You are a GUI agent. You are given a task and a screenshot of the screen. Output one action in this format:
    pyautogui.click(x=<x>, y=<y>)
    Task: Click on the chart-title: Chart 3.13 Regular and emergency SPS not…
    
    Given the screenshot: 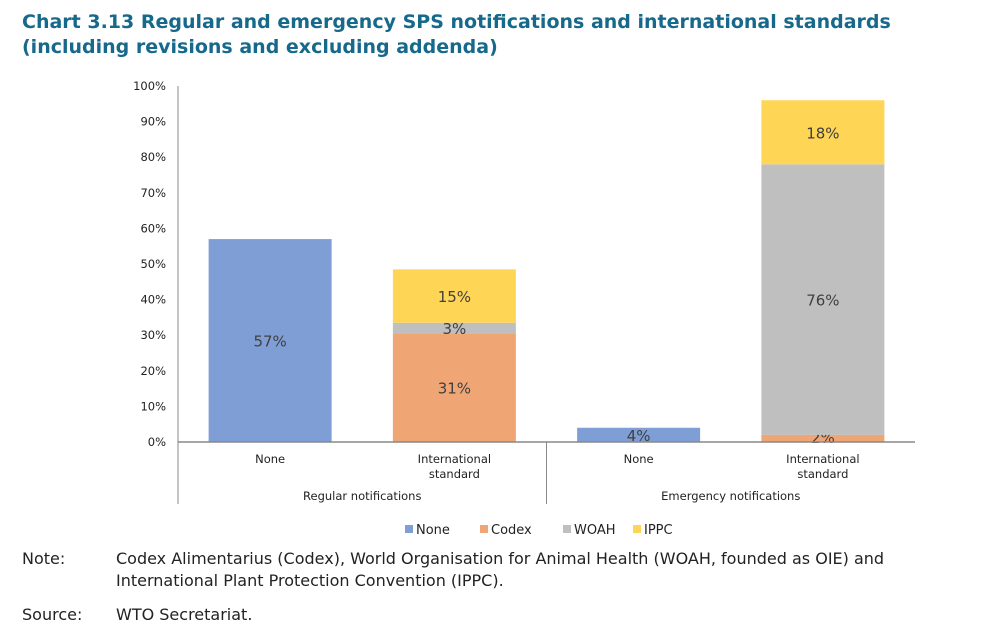 What is the action you would take?
    pyautogui.click(x=456, y=35)
    